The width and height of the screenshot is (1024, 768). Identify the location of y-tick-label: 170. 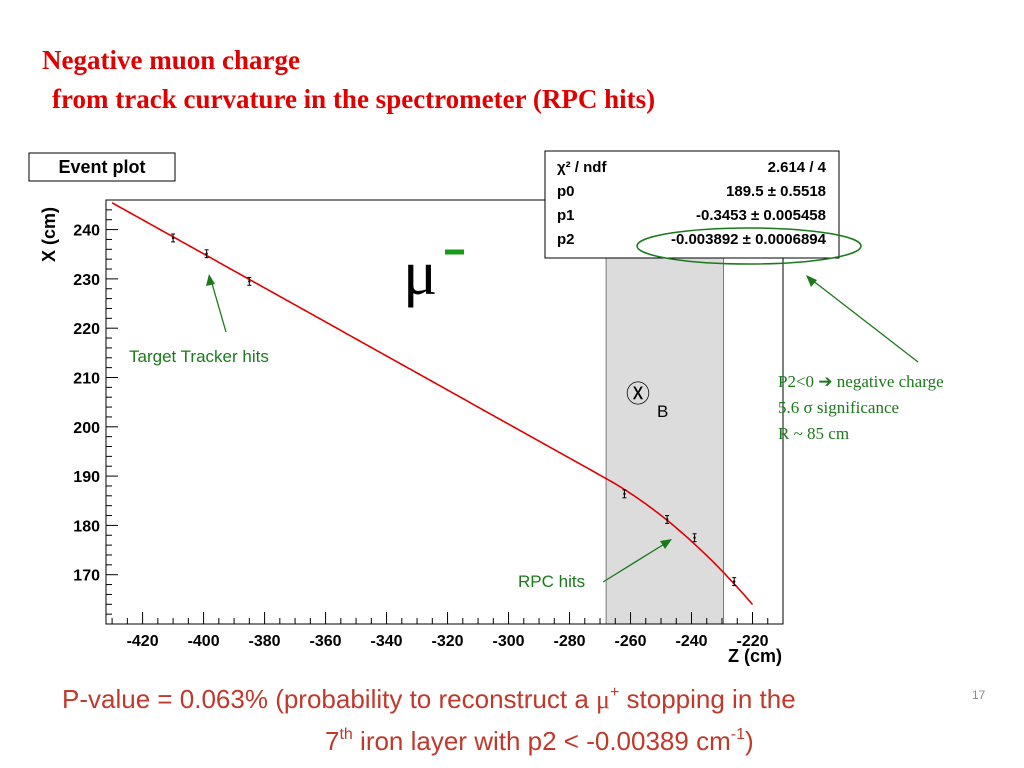
(86, 576).